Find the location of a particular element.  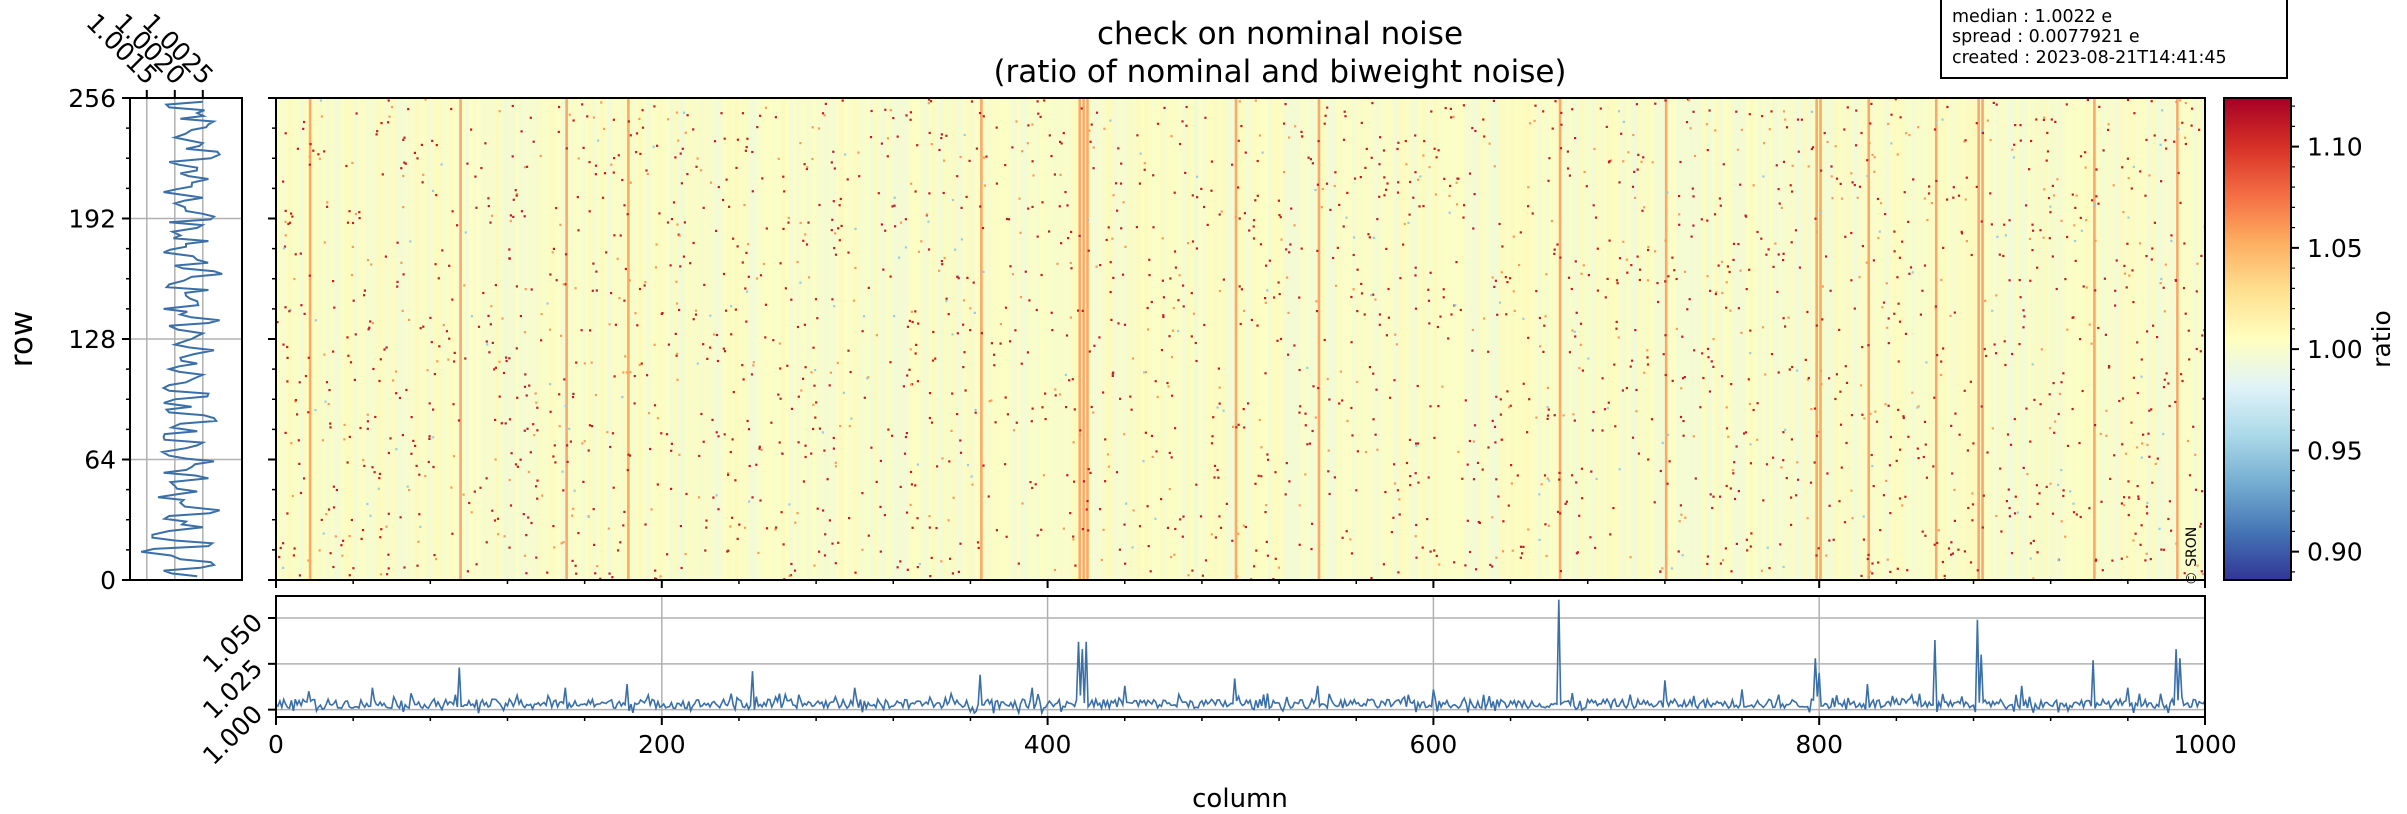

column-xtick-label: 200 is located at coordinates (662, 744).